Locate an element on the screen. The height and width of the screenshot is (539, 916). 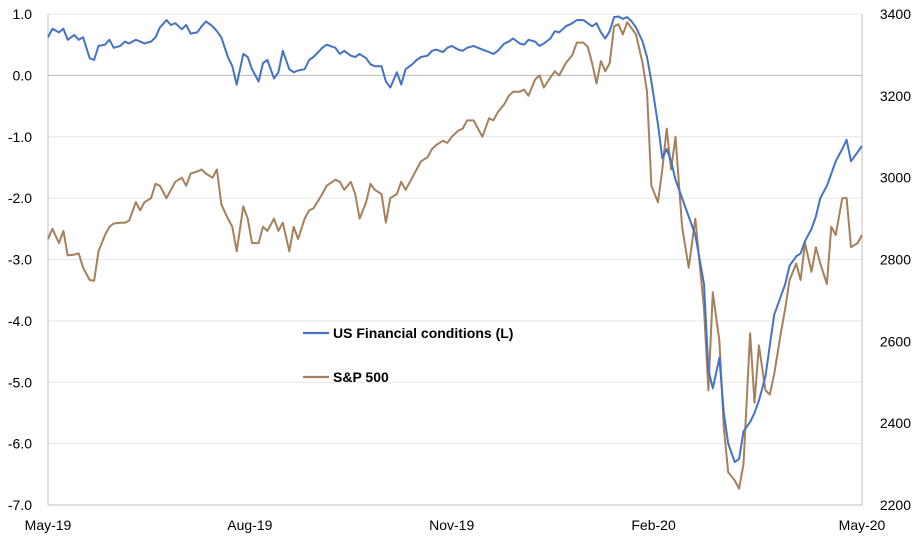
right-tick-label: 2200 is located at coordinates (895, 505).